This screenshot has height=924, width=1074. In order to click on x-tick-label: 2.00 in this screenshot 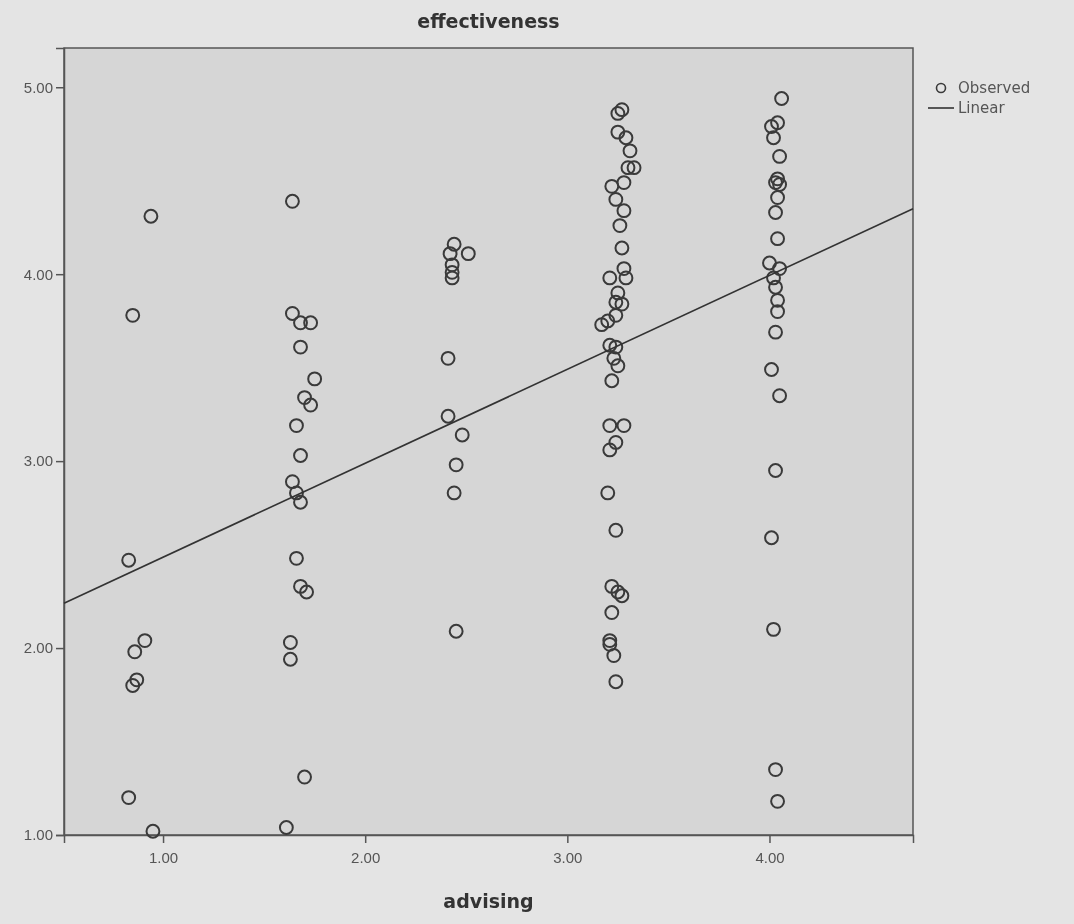, I will do `click(366, 857)`.